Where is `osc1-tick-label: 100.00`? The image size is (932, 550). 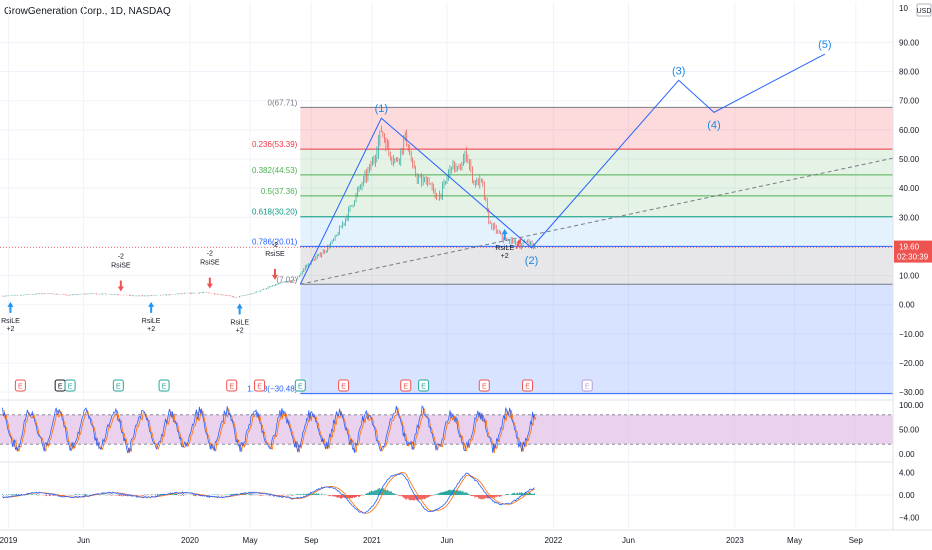 osc1-tick-label: 100.00 is located at coordinates (911, 405).